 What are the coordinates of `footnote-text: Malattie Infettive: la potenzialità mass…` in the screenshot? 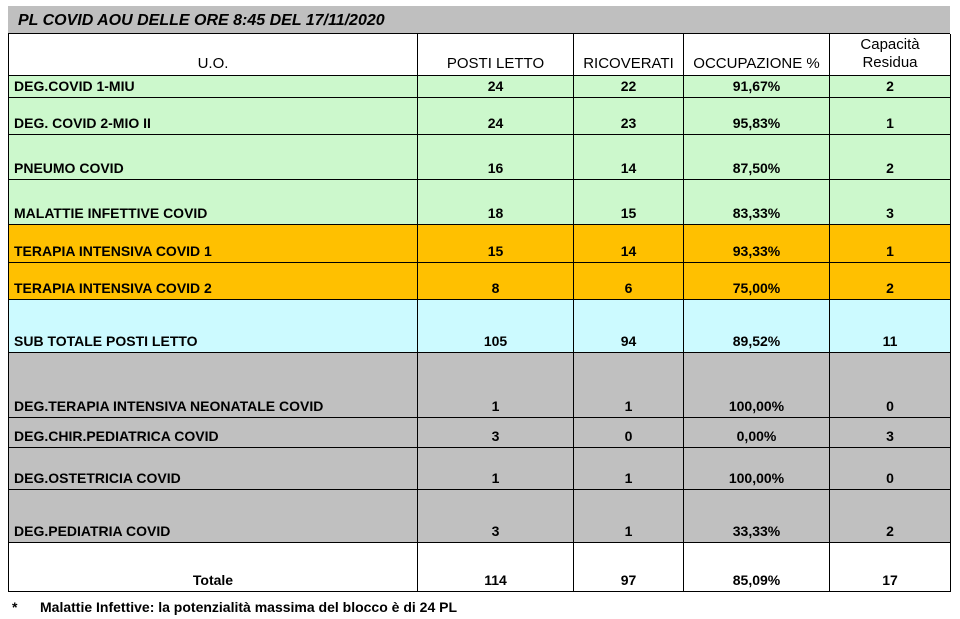 It's located at (249, 607).